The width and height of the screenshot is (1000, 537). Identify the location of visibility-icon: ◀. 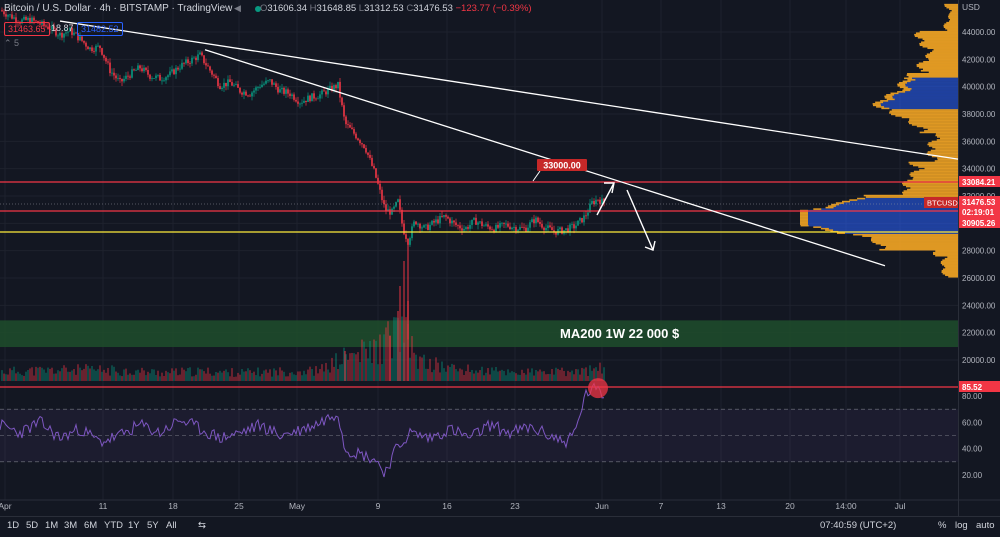
(237, 8).